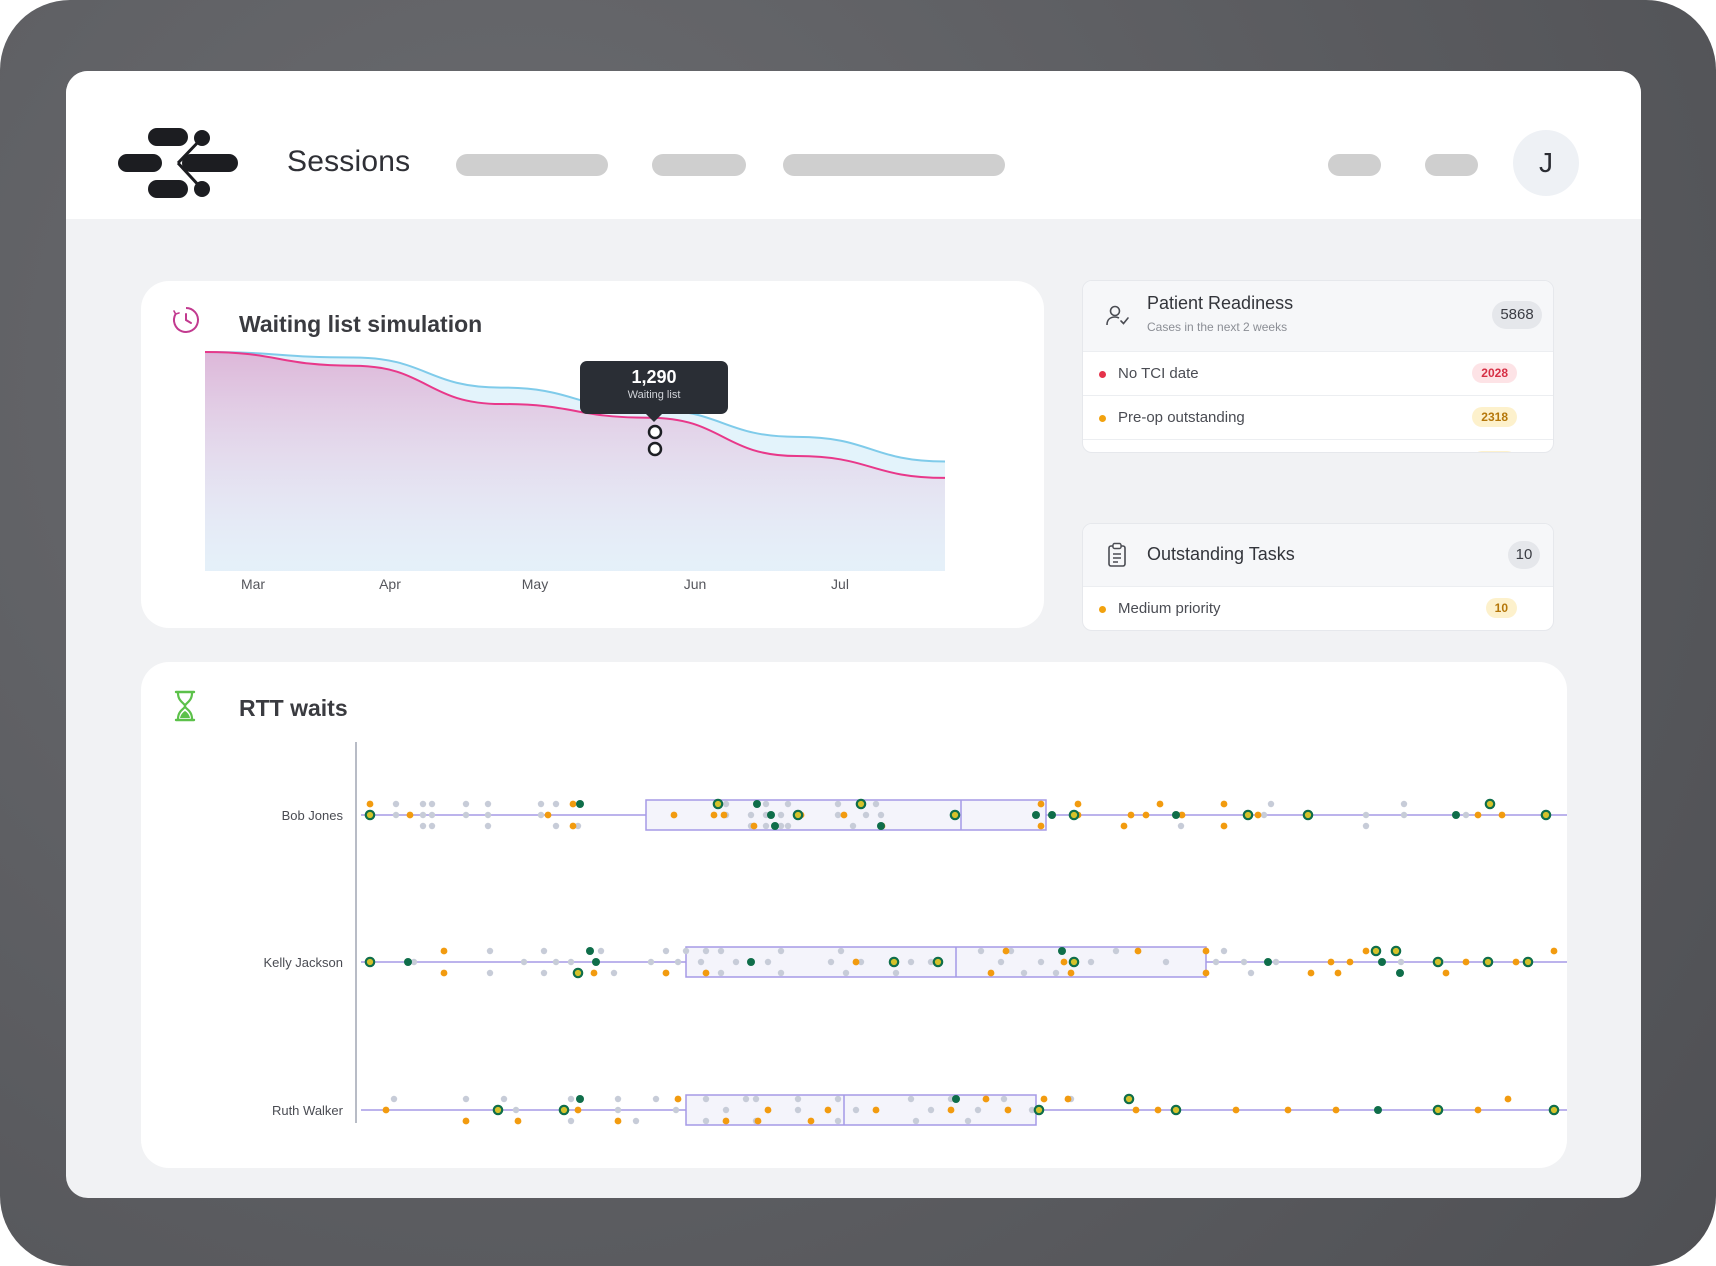  Describe the element at coordinates (1318, 417) in the screenshot. I see `list-item: Pre-op outstanding 2318` at that location.